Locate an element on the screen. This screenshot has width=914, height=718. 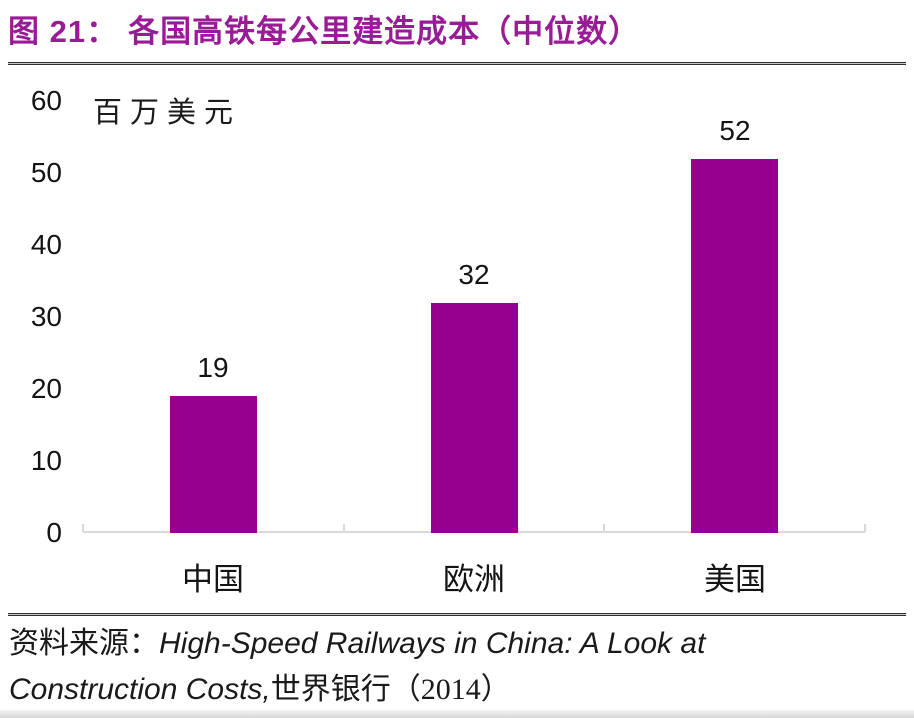
y-tick-label: 40 is located at coordinates (46, 244).